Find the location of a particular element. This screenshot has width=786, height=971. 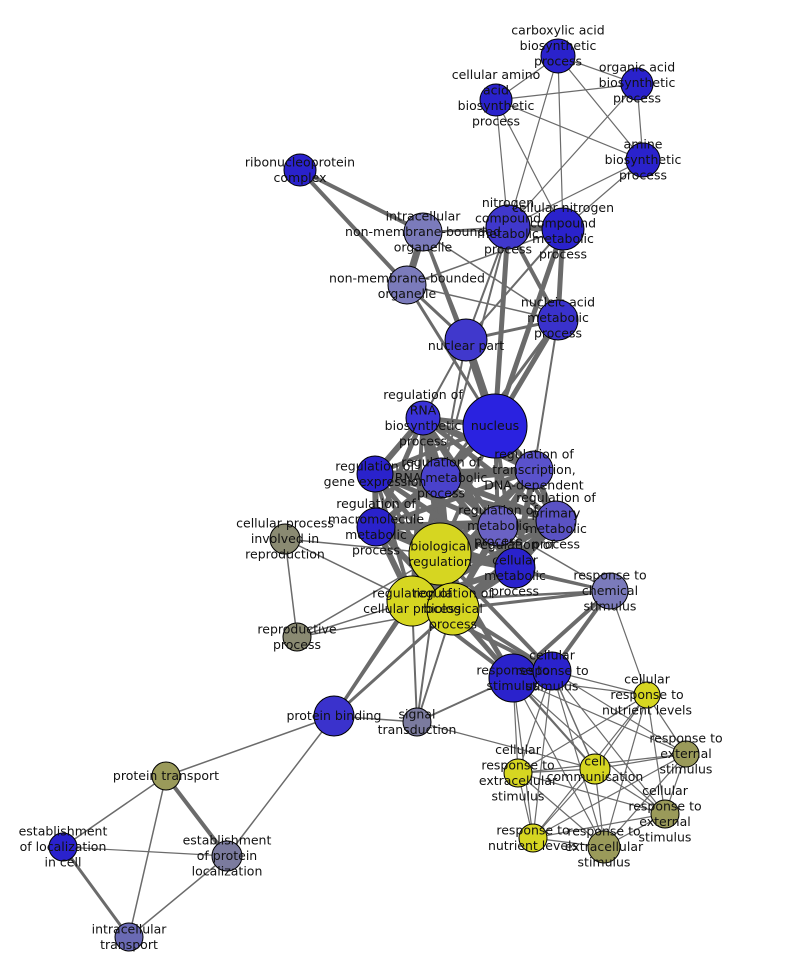

graph-node-label: response to nutrient levels is located at coordinates (533, 837).